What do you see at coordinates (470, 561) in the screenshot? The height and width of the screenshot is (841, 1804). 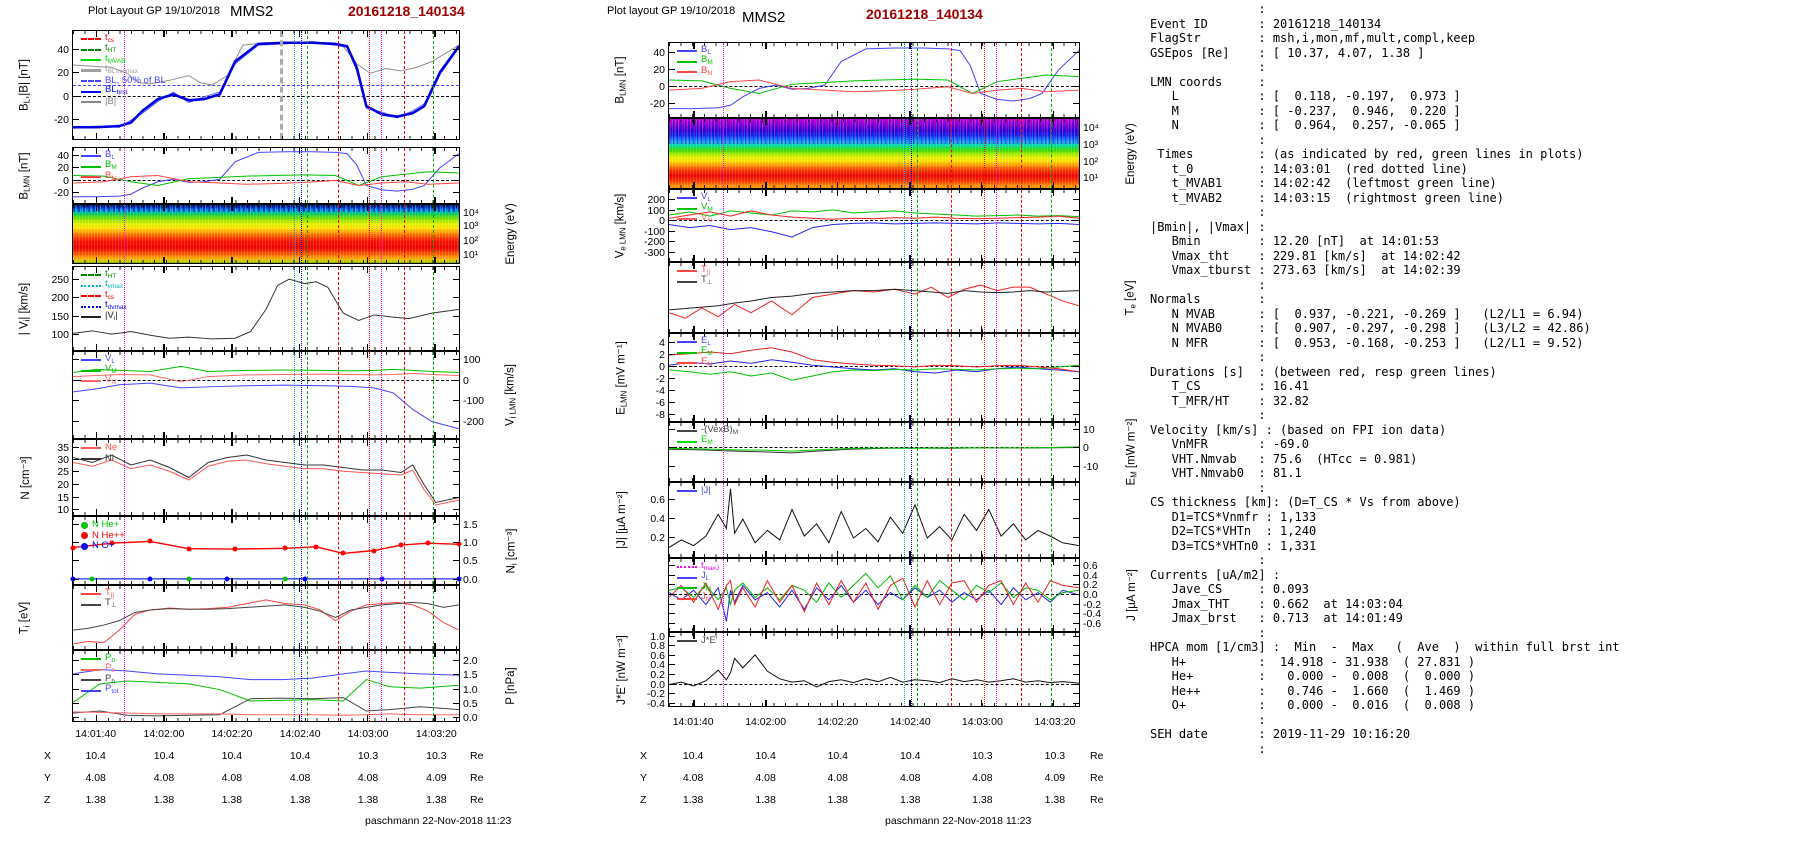 I see `y-tick-label: 0.5` at bounding box center [470, 561].